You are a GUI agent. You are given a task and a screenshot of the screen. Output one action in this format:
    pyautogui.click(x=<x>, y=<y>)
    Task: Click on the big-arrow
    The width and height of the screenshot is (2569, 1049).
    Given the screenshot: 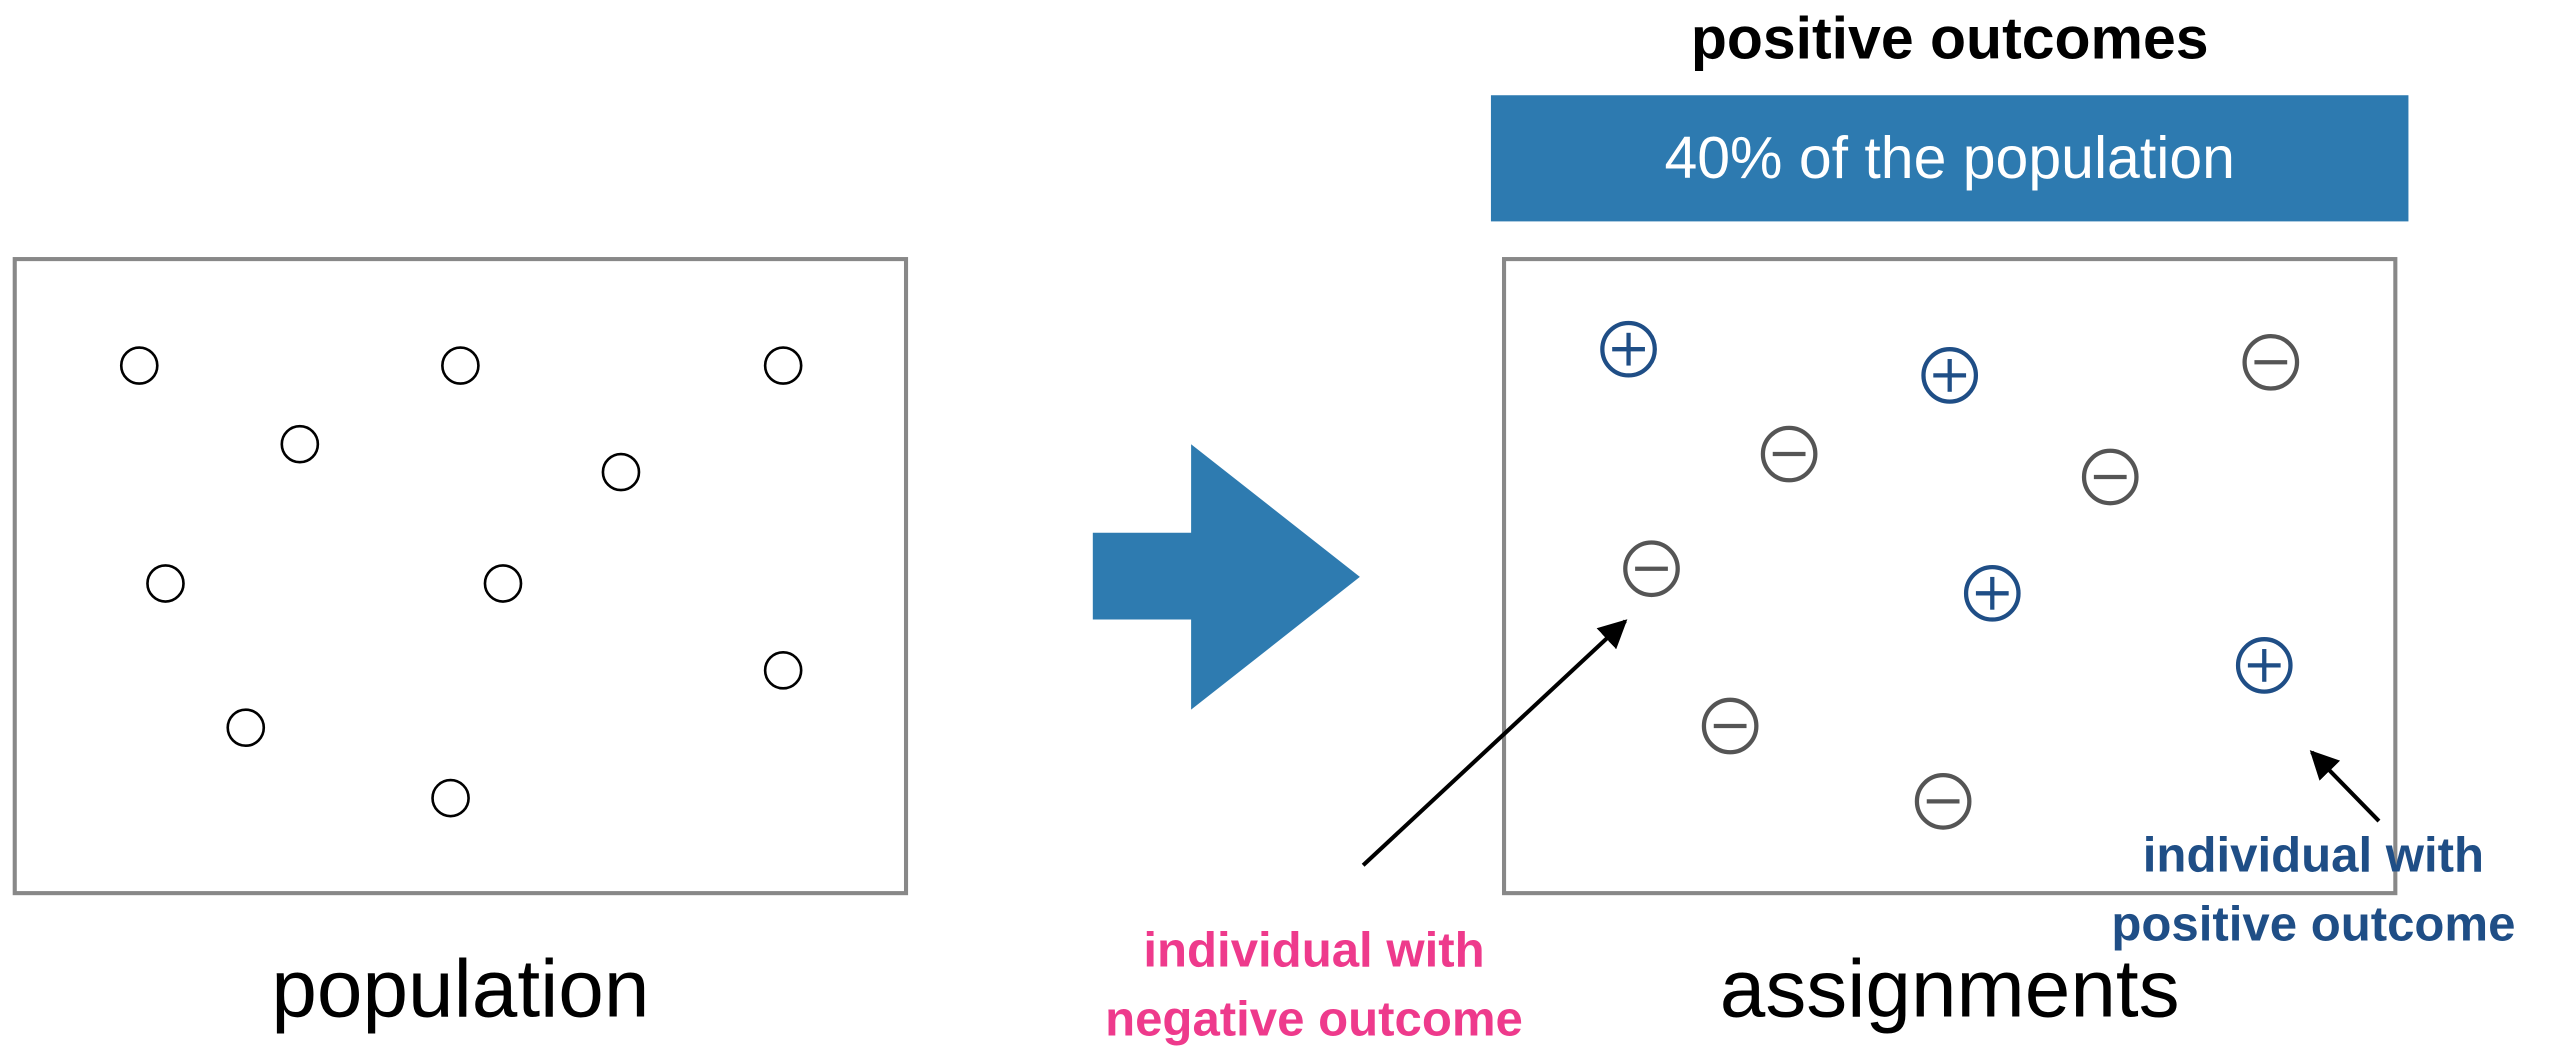 What is the action you would take?
    pyautogui.click(x=1226, y=577)
    